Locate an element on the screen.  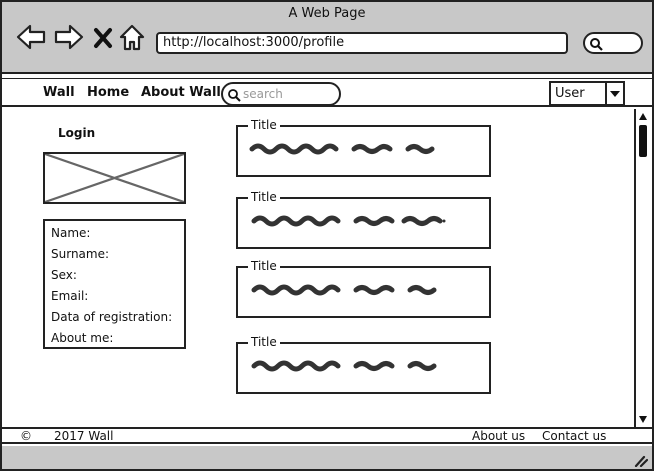
field-email: Email: is located at coordinates (70, 296).